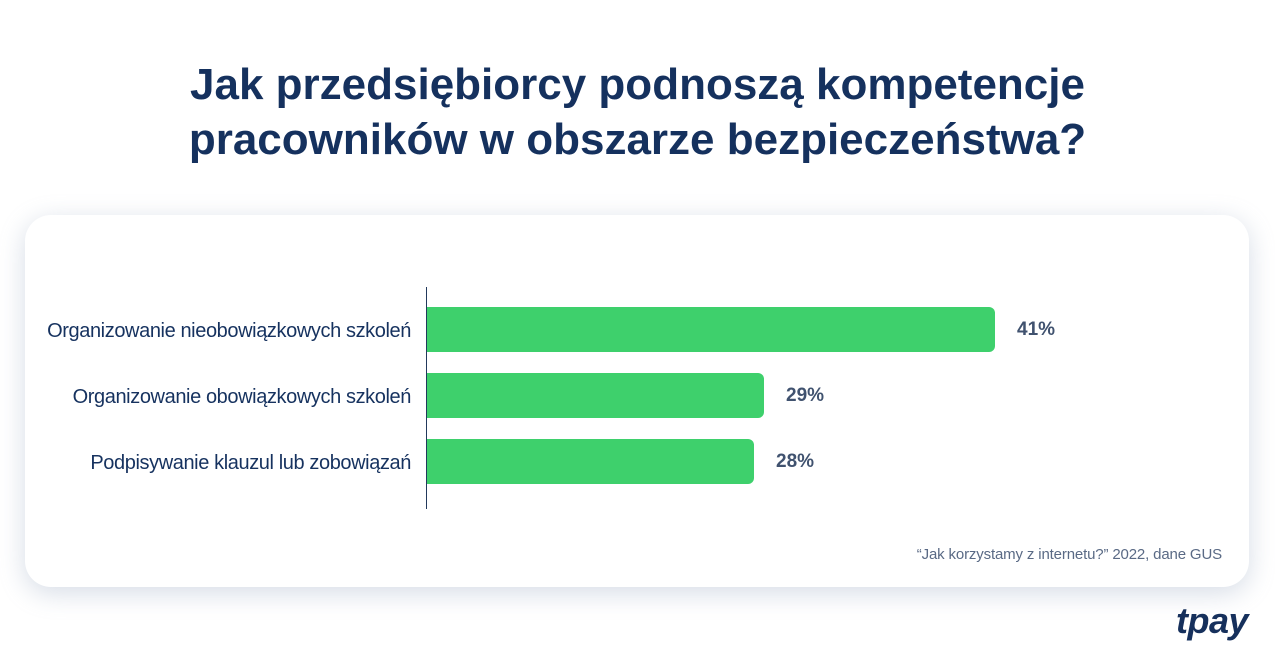  Describe the element at coordinates (1036, 329) in the screenshot. I see `bar-value-label: 41%` at that location.